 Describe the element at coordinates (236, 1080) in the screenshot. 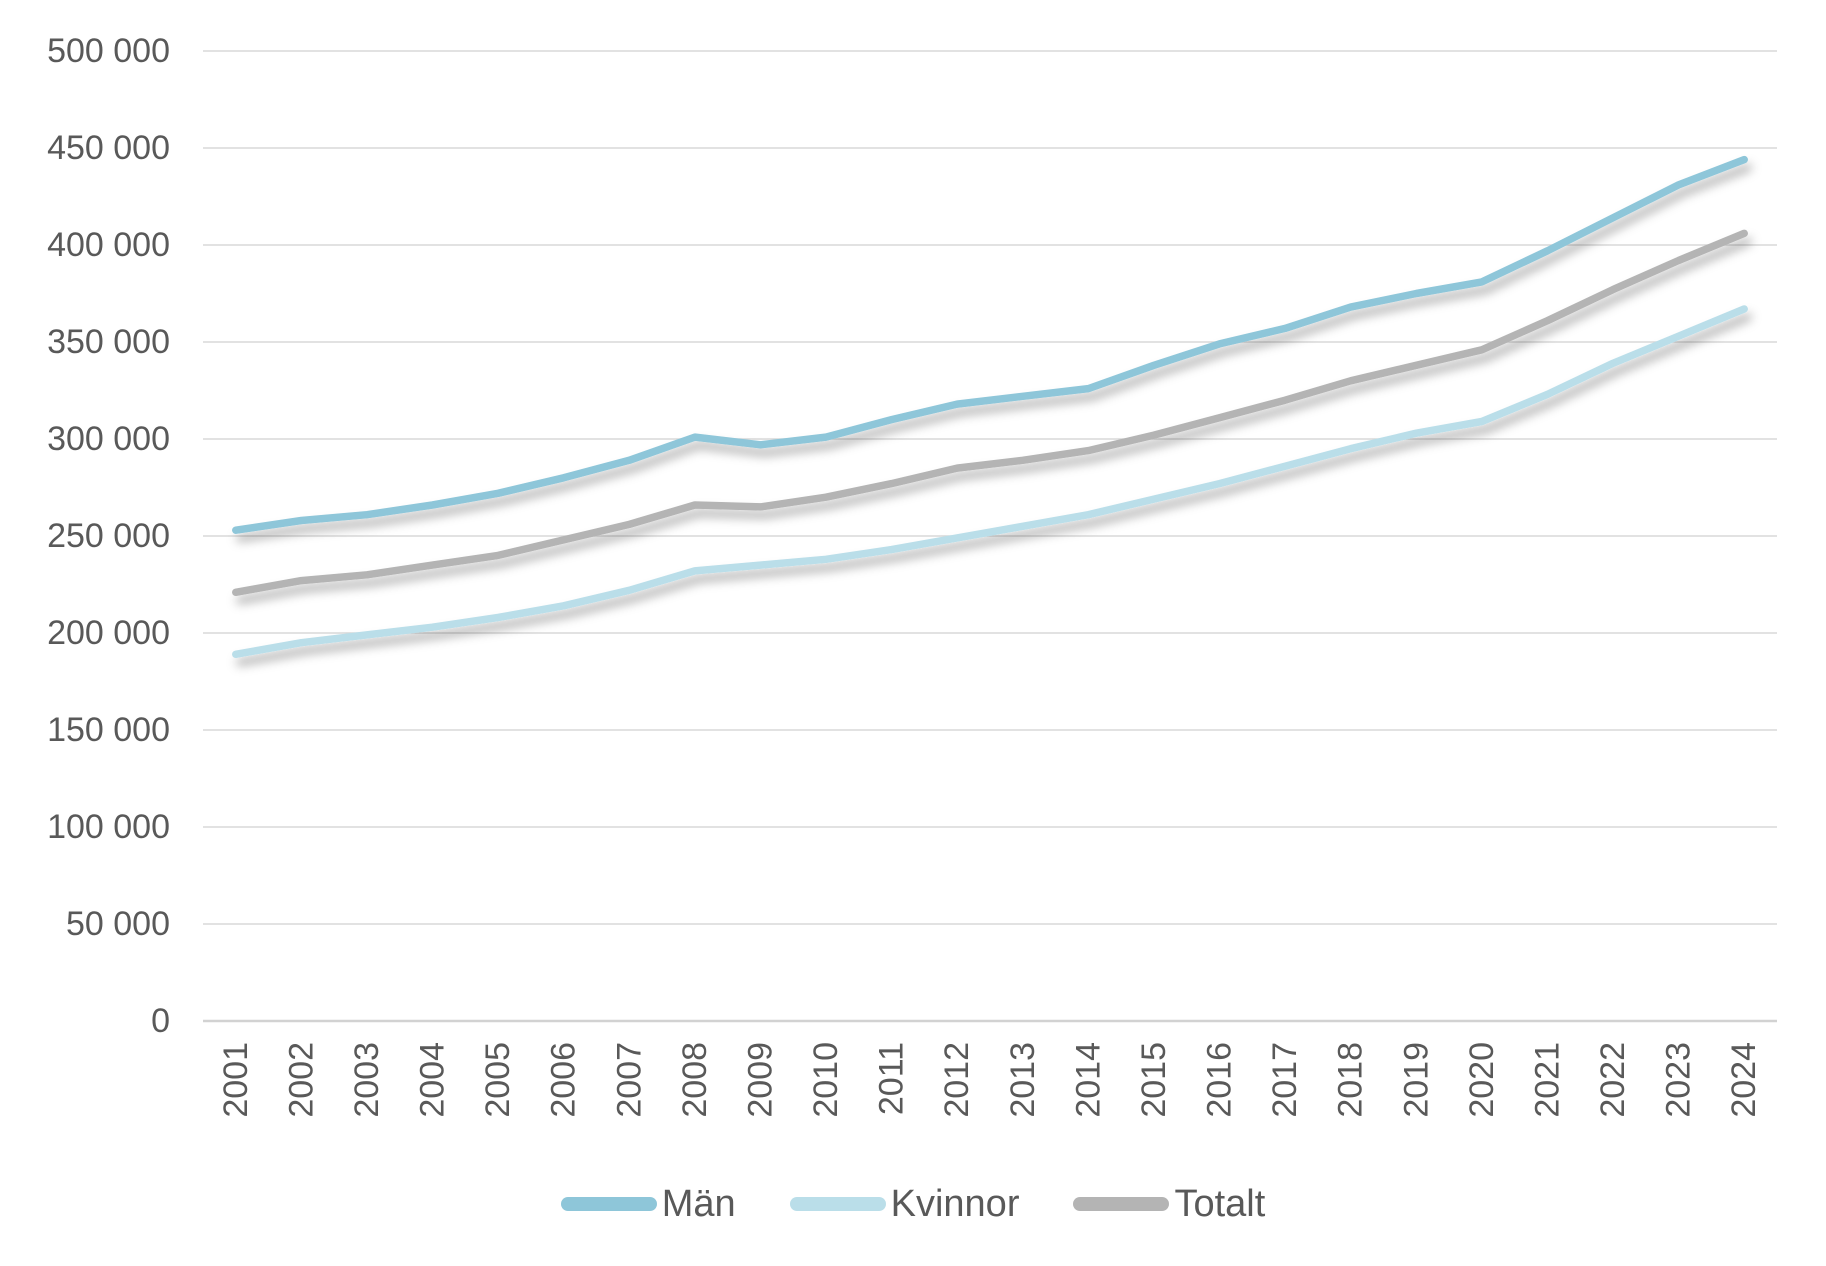

I see `svg-text: 2001` at that location.